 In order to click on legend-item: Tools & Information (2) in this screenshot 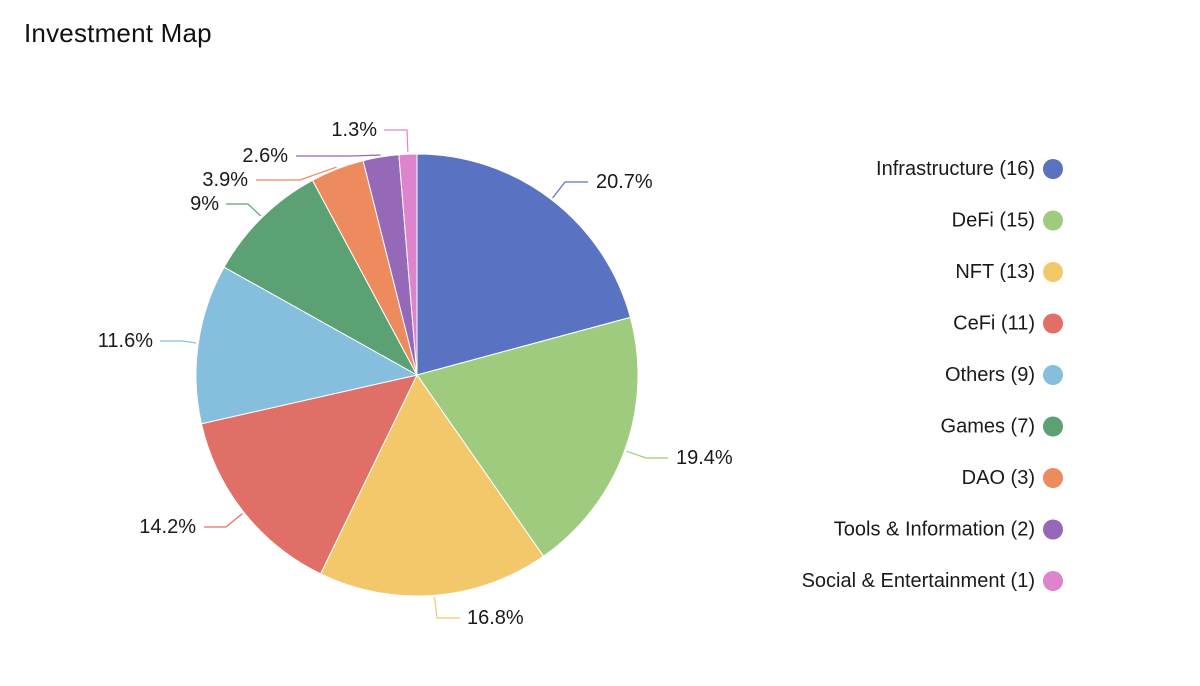, I will do `click(948, 530)`.